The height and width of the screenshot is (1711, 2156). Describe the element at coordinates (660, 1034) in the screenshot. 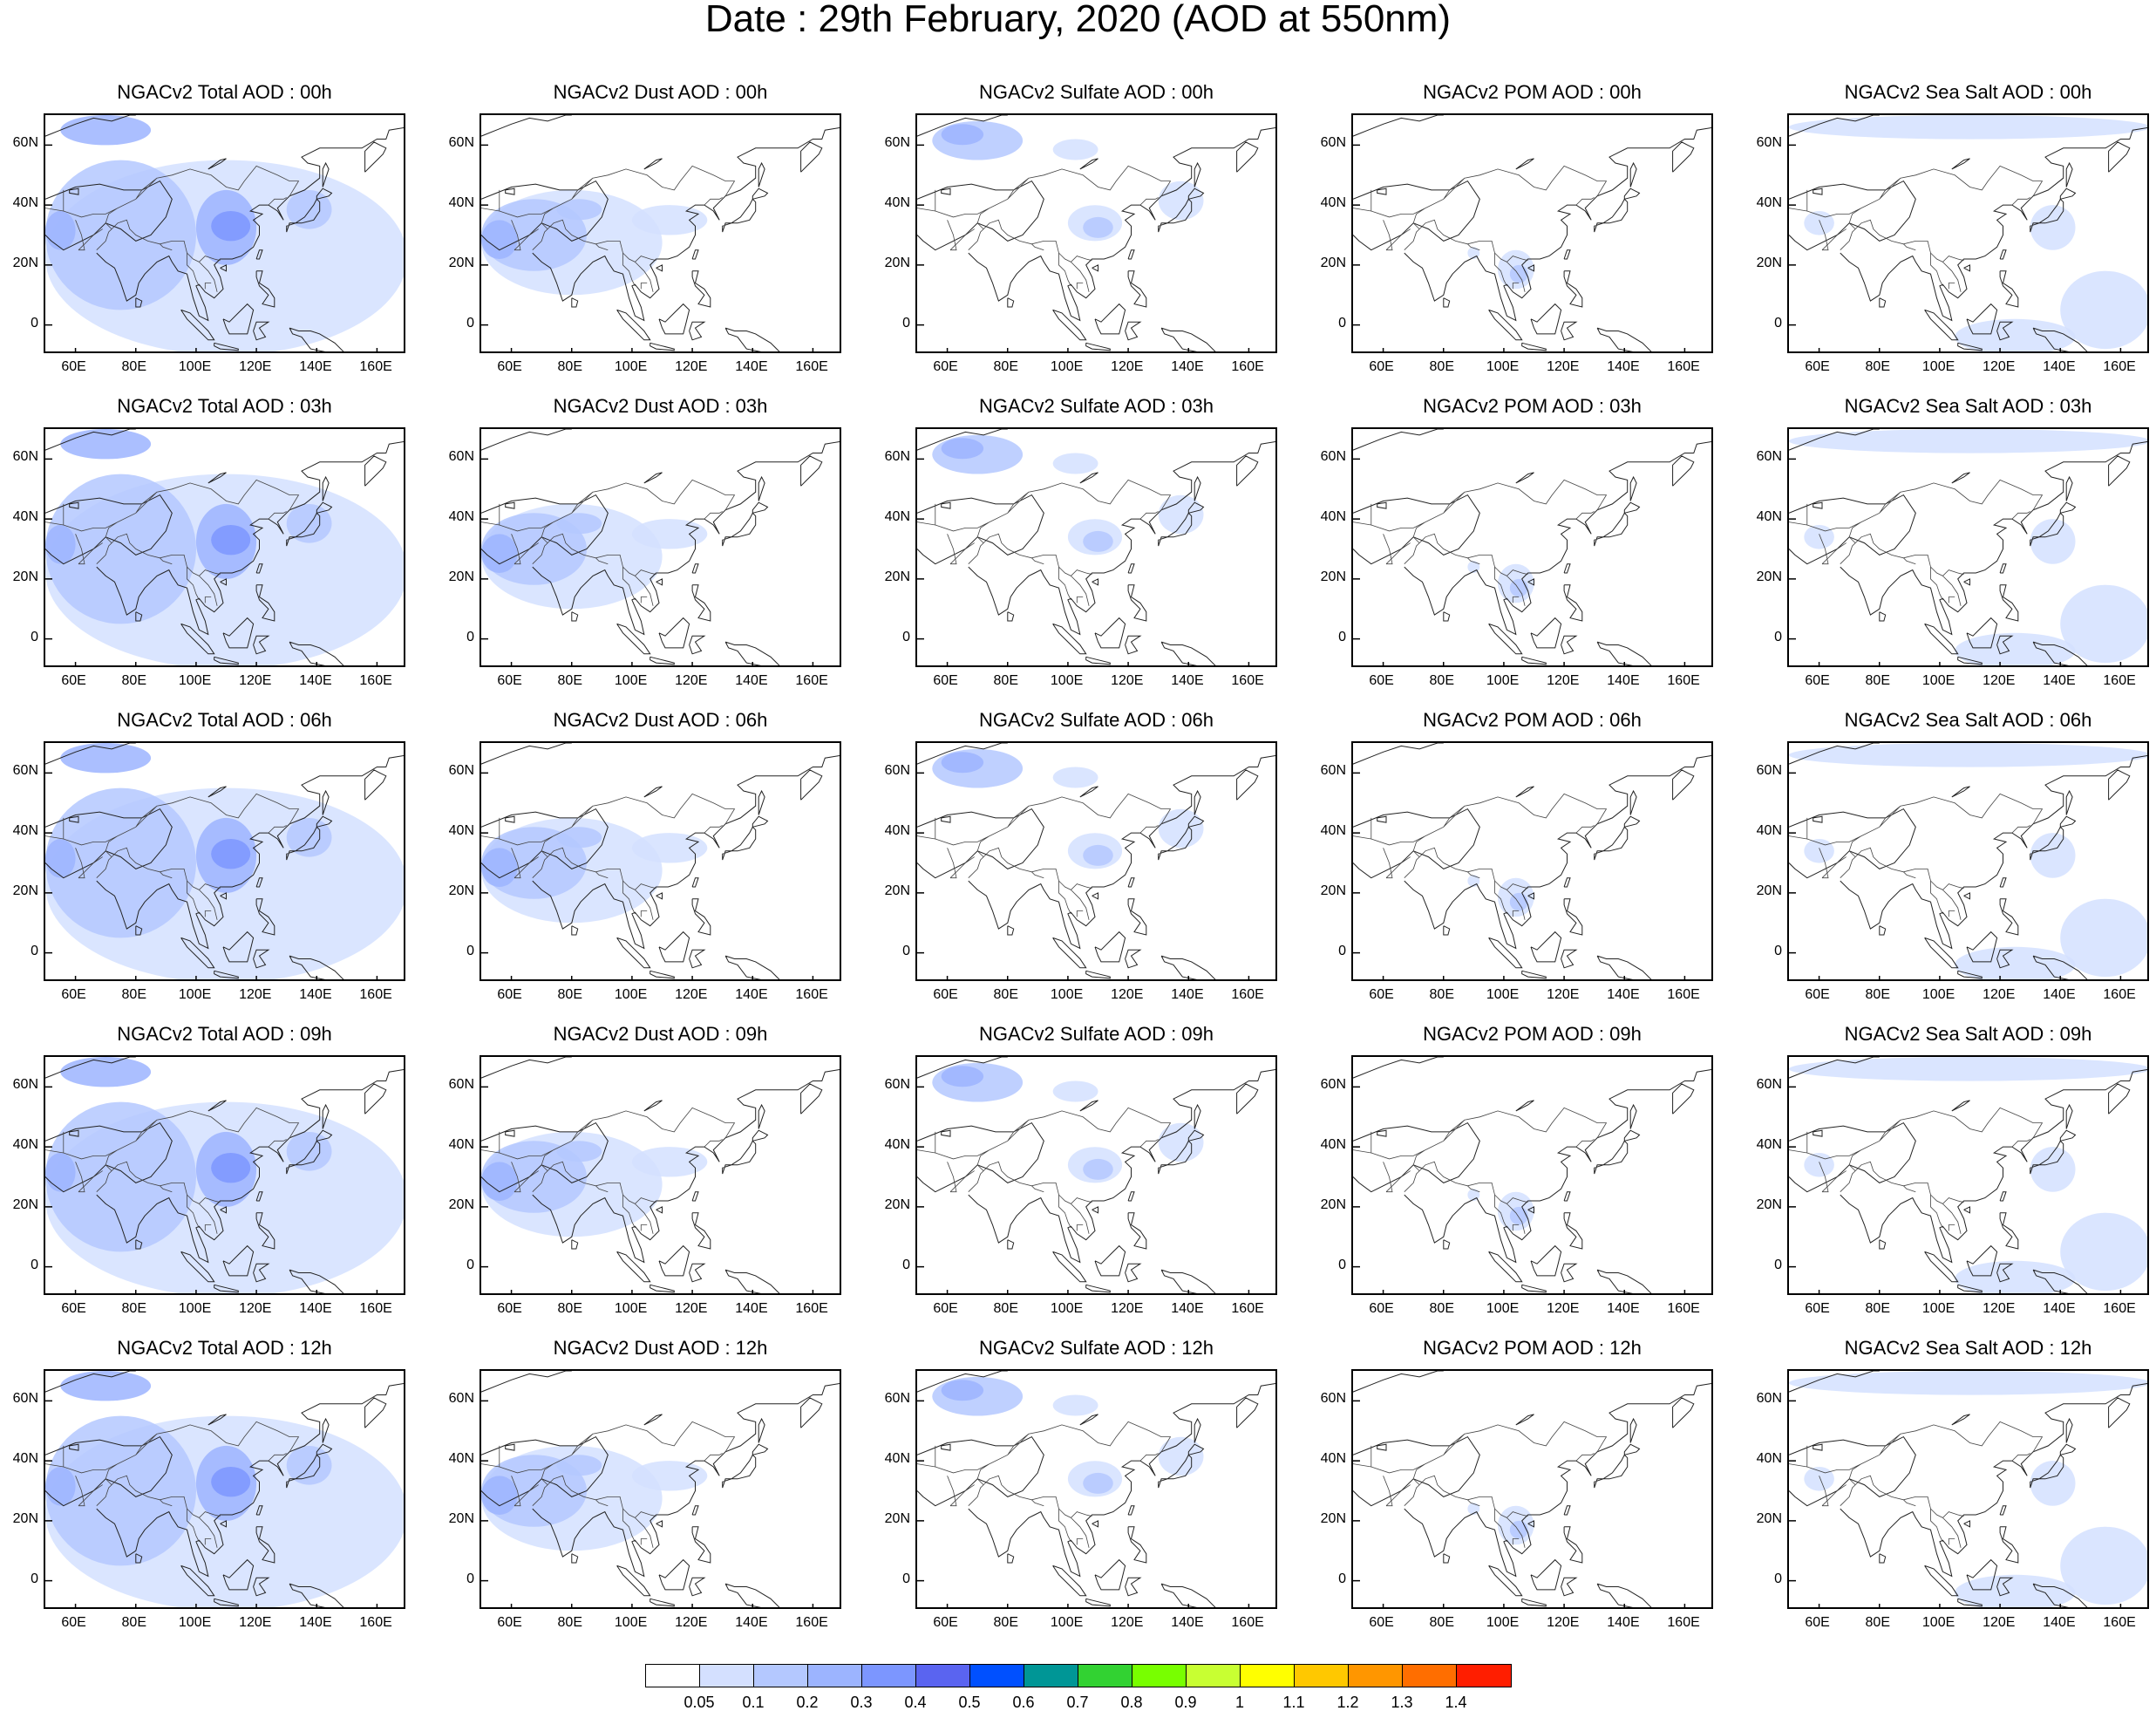

I see `panel-title: NGACv2 Dust AOD : 09h` at that location.